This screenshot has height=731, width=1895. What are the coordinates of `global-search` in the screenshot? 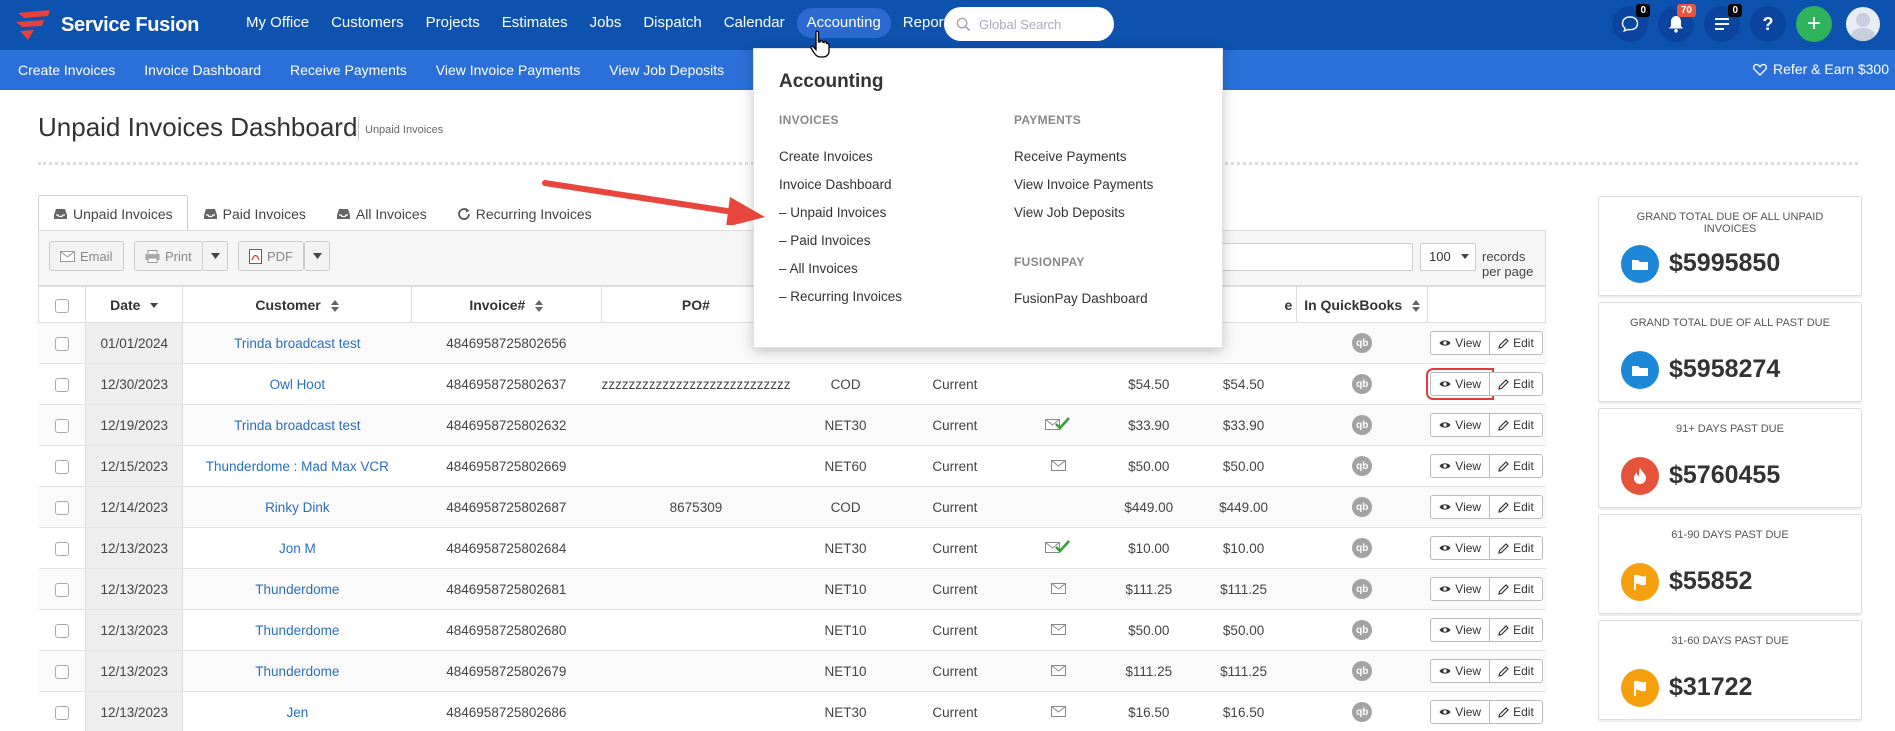 It's located at (1029, 24).